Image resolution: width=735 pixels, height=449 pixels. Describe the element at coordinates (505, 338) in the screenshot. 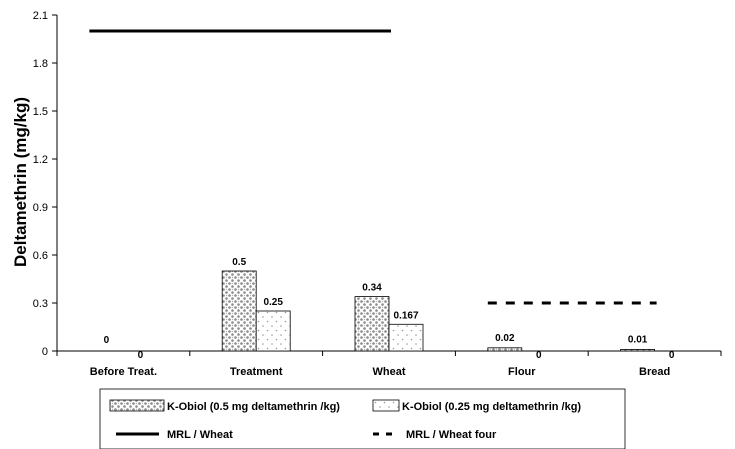

I see `bar-value-label: 0.02` at that location.